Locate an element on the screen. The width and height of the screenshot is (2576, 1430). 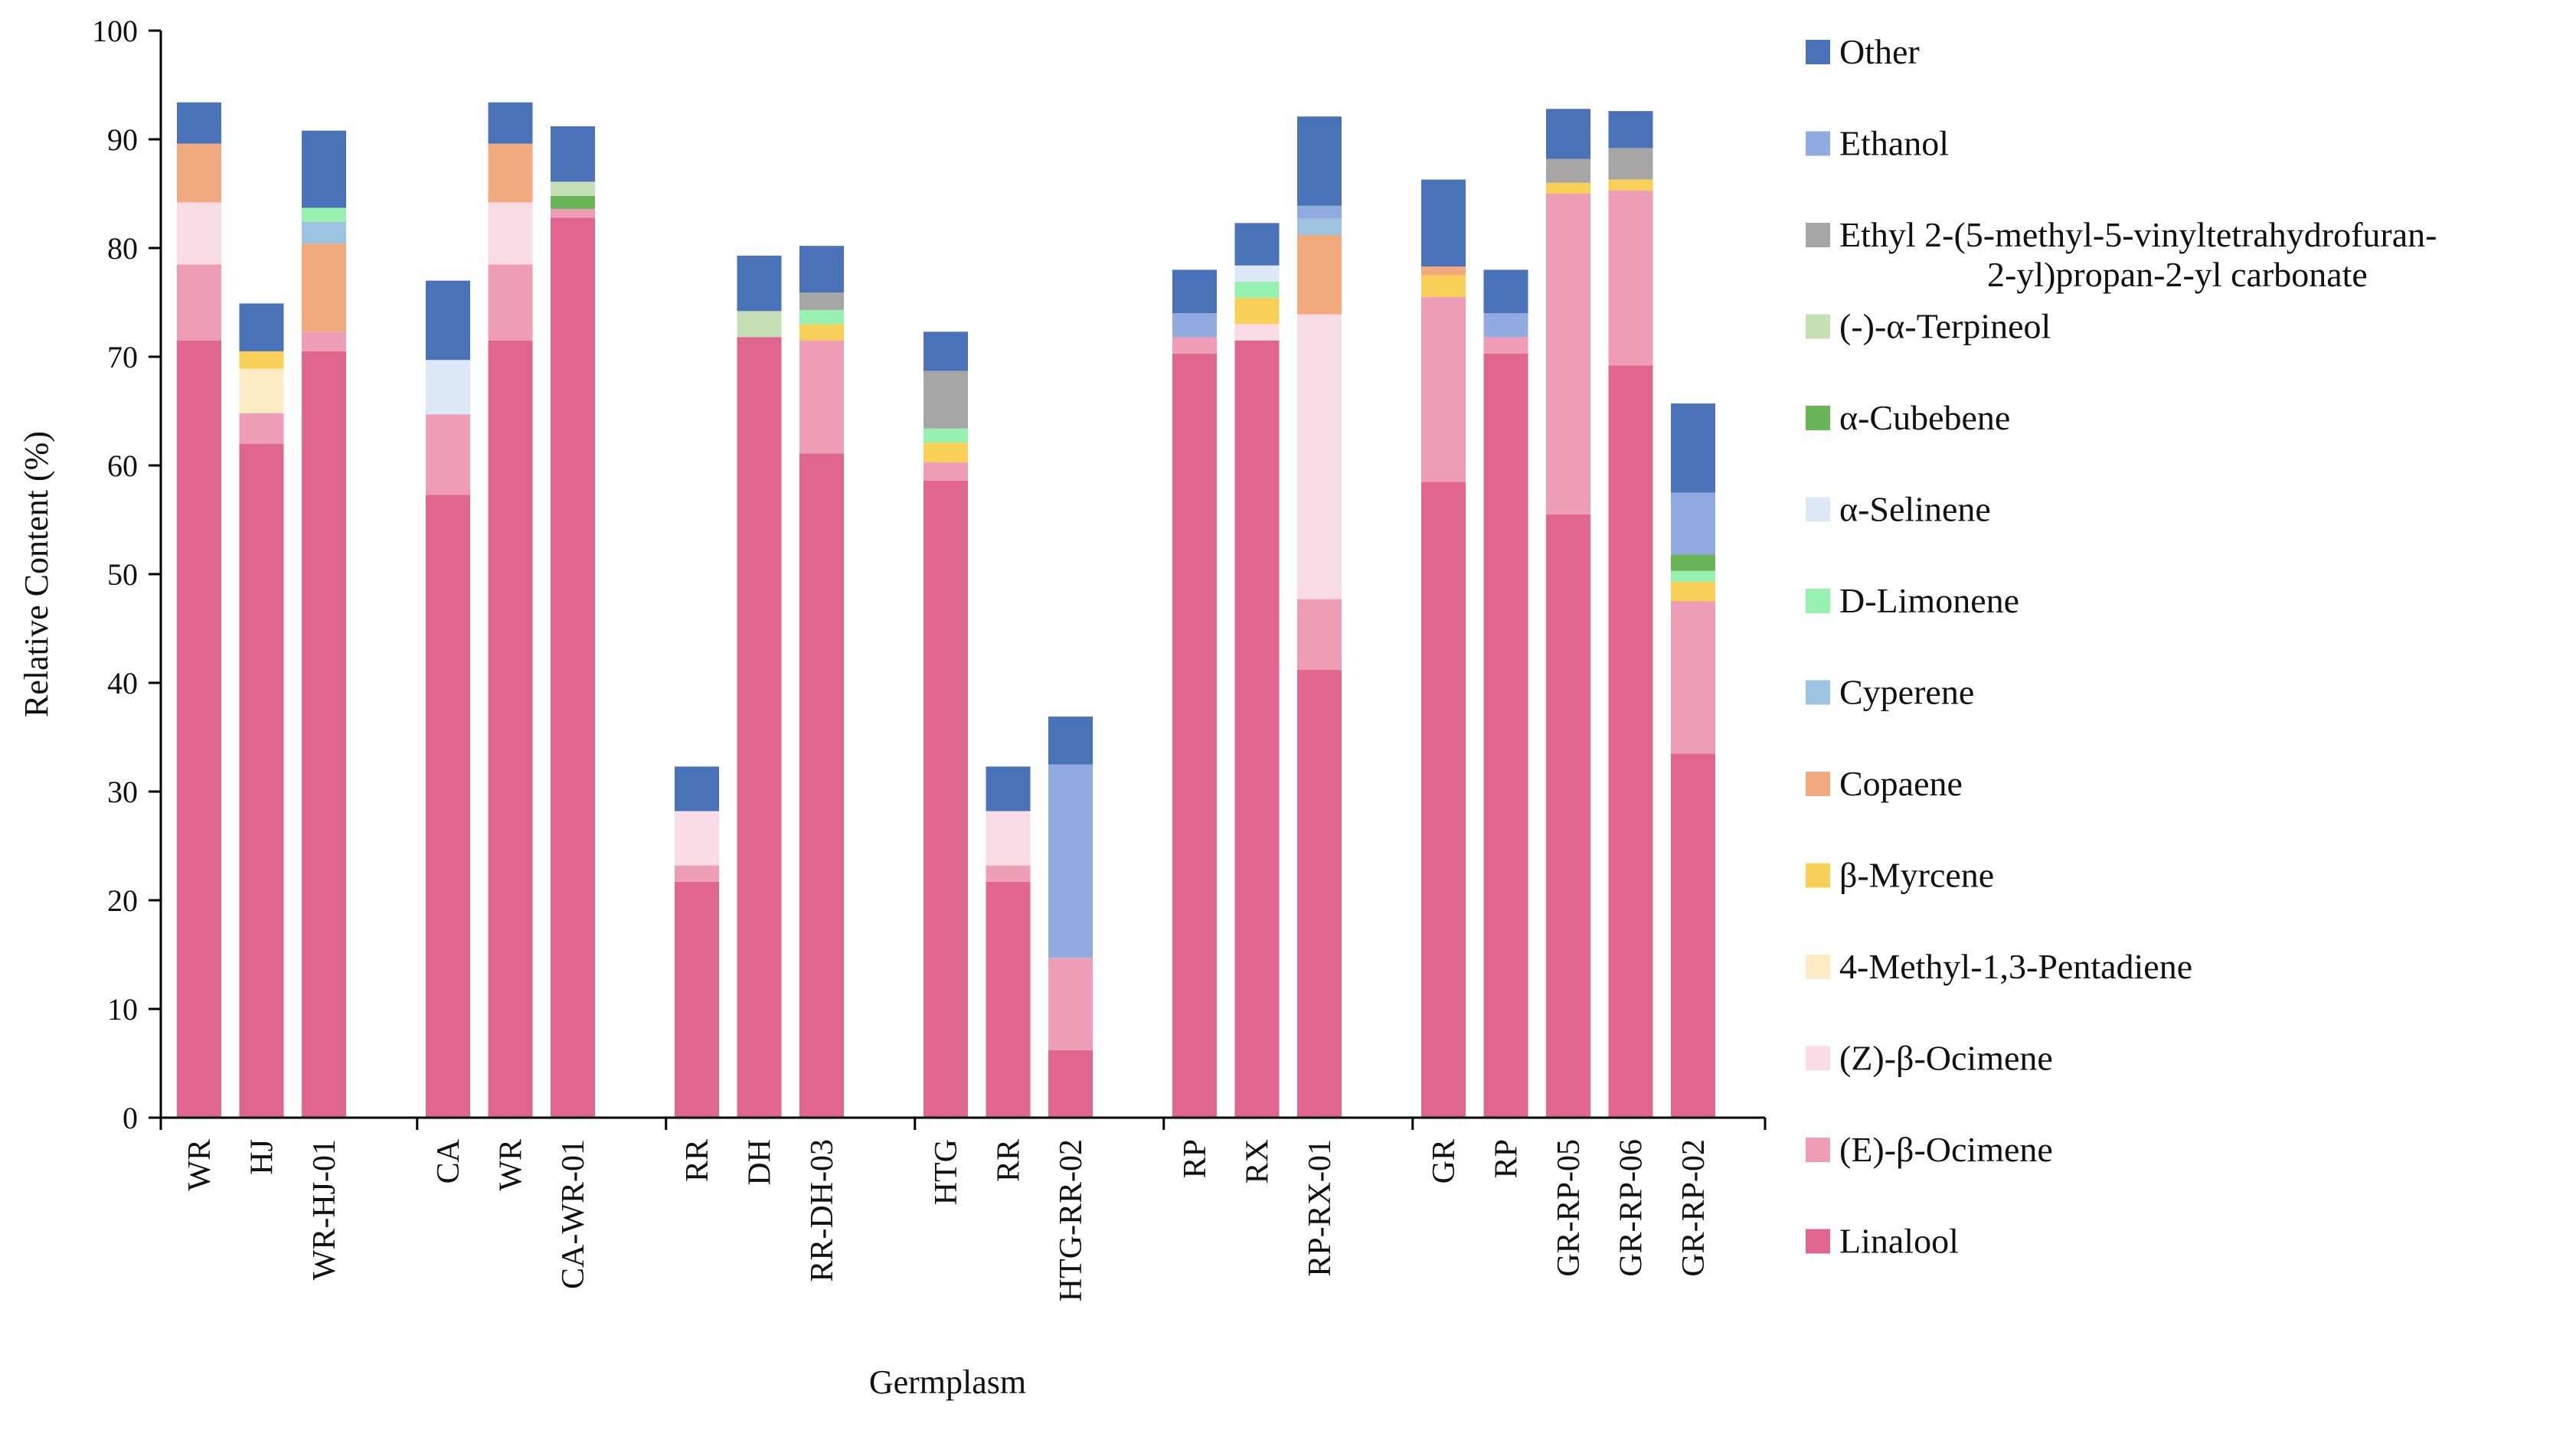
legend-label: (-)-α-Terpineol is located at coordinates (1945, 326).